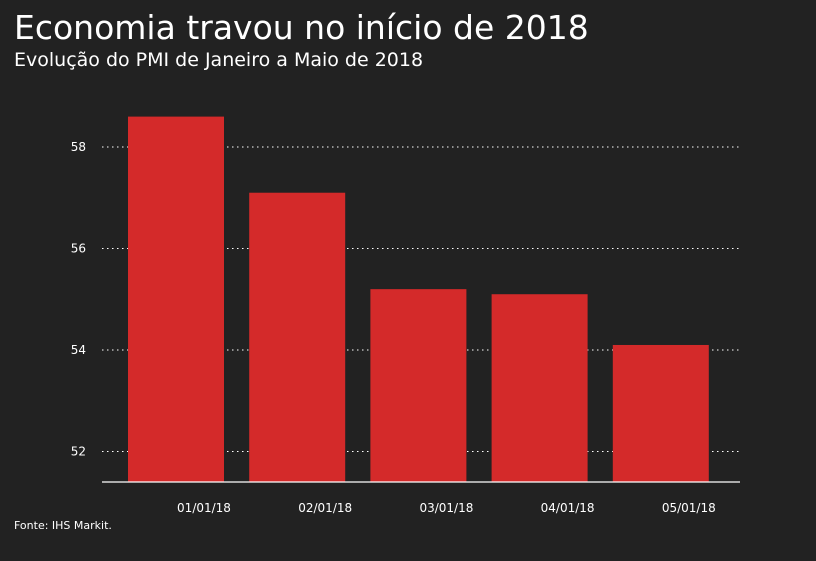  What do you see at coordinates (78, 452) in the screenshot?
I see `y-tick-label: 52` at bounding box center [78, 452].